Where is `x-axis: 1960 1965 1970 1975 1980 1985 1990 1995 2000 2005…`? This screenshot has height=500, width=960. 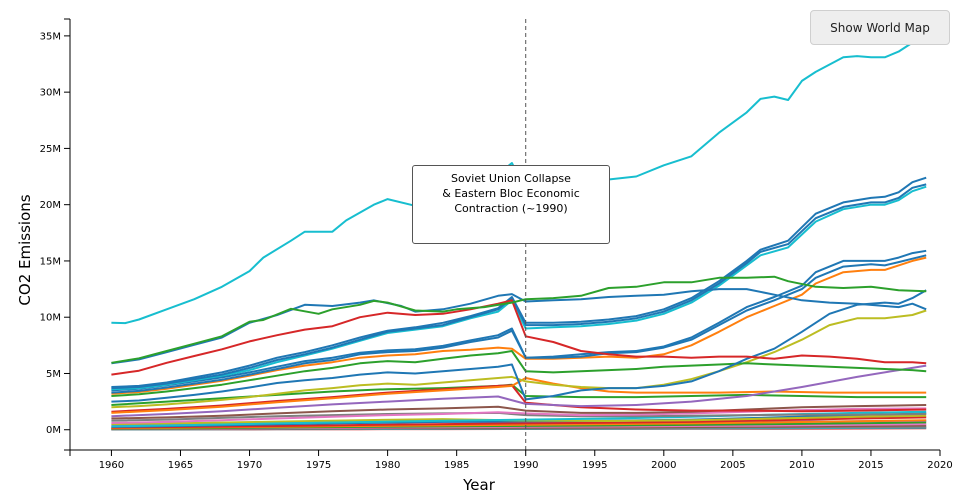
x-axis: 1960 1965 1970 1975 1980 1985 1990 1995 2000 2005… is located at coordinates (511, 460).